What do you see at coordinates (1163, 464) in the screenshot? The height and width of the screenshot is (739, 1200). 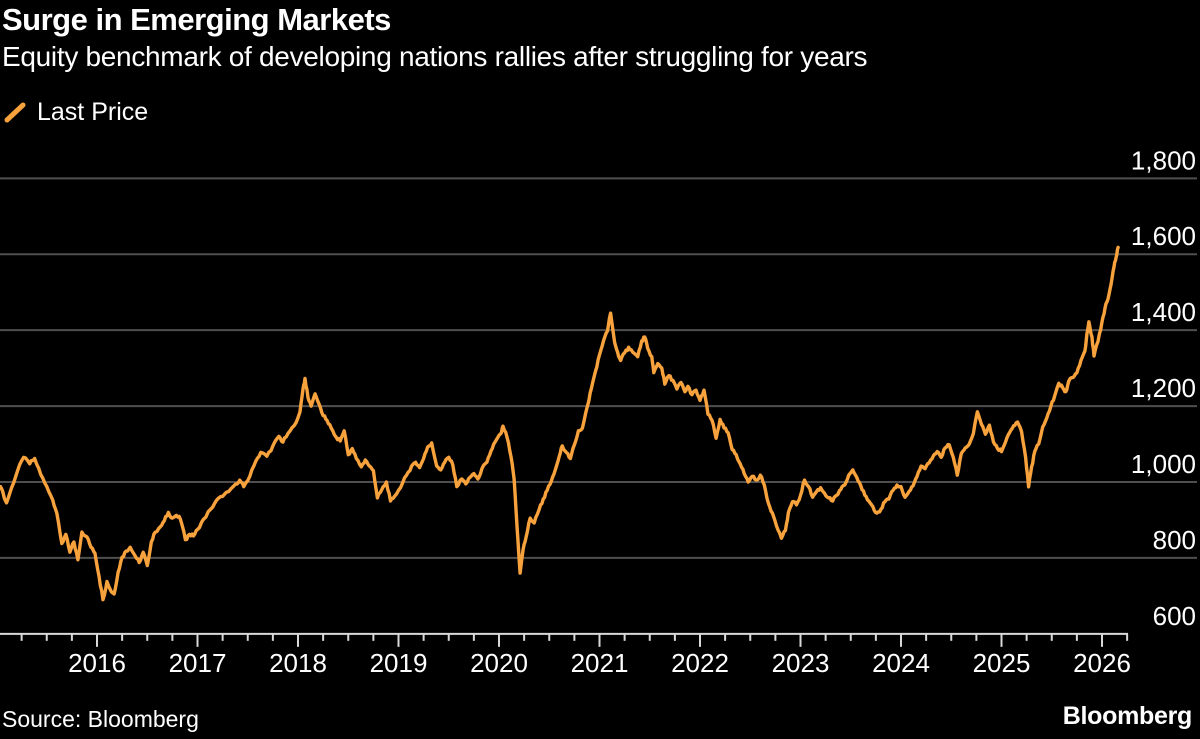 I see `svg-text: 1,000` at bounding box center [1163, 464].